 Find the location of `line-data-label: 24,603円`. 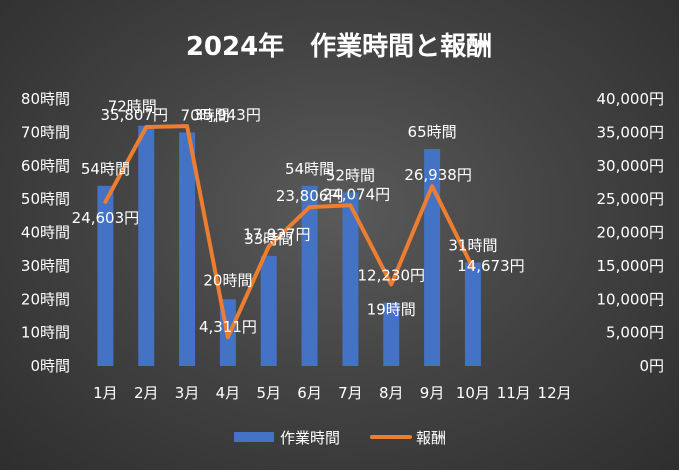

line-data-label: 24,603円 is located at coordinates (106, 218).